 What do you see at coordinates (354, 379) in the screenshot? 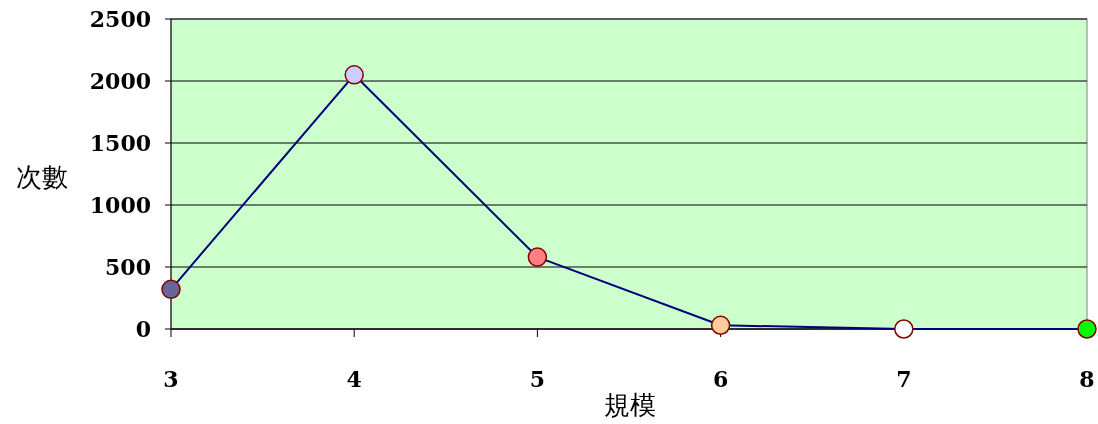
I see `x-tick-label: 4` at bounding box center [354, 379].